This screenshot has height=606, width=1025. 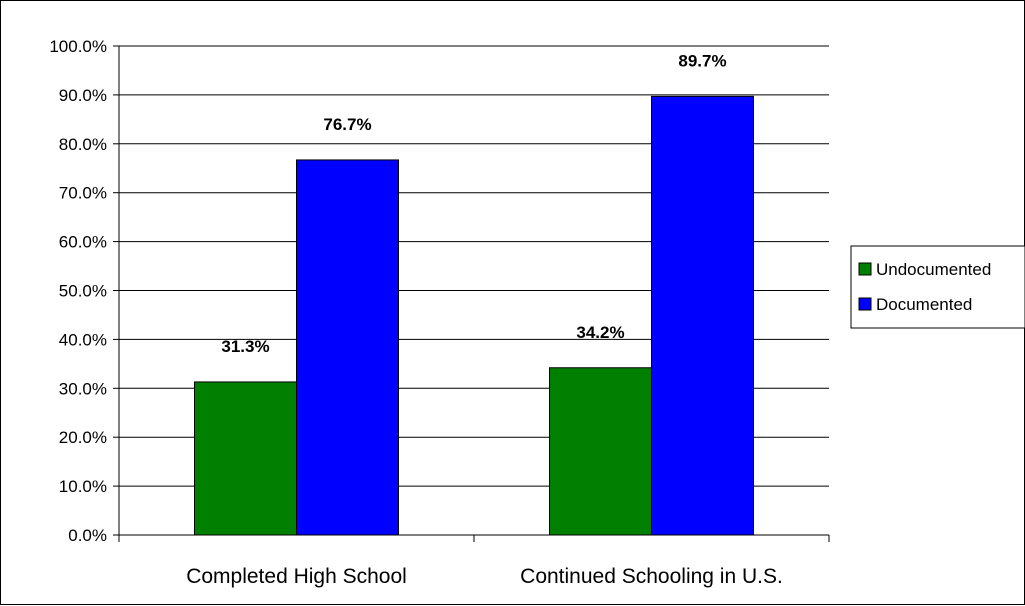 I want to click on x-category-label: Completed High School, so click(x=296, y=576).